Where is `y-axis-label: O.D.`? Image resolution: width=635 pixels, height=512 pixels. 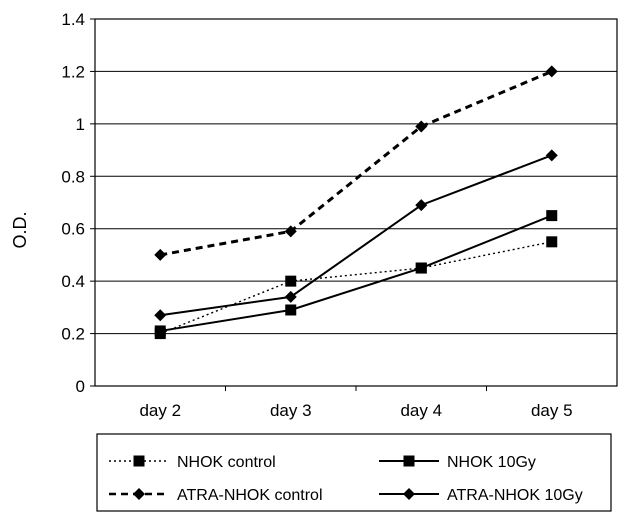
y-axis-label: O.D. is located at coordinates (20, 229).